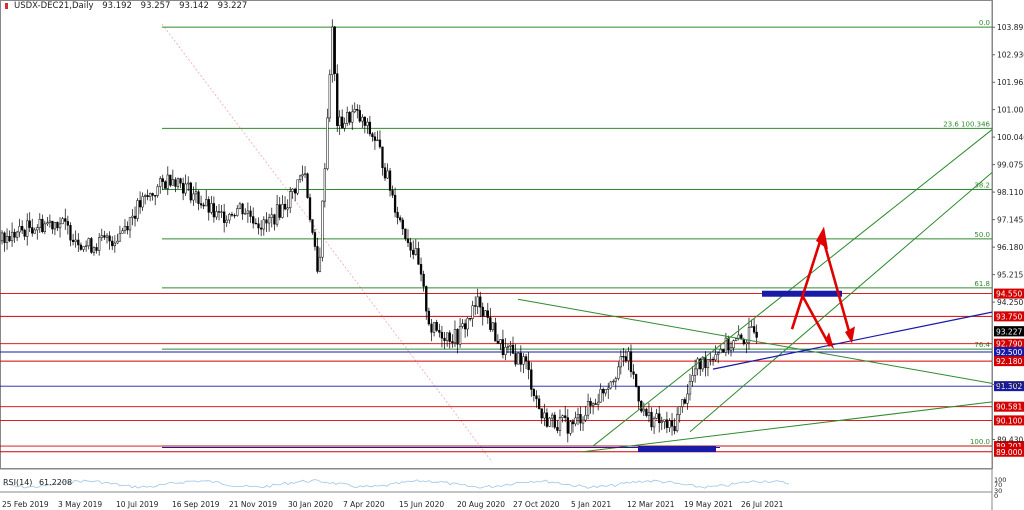 The image size is (1024, 510). I want to click on current-price-label: 93.227, so click(1009, 331).